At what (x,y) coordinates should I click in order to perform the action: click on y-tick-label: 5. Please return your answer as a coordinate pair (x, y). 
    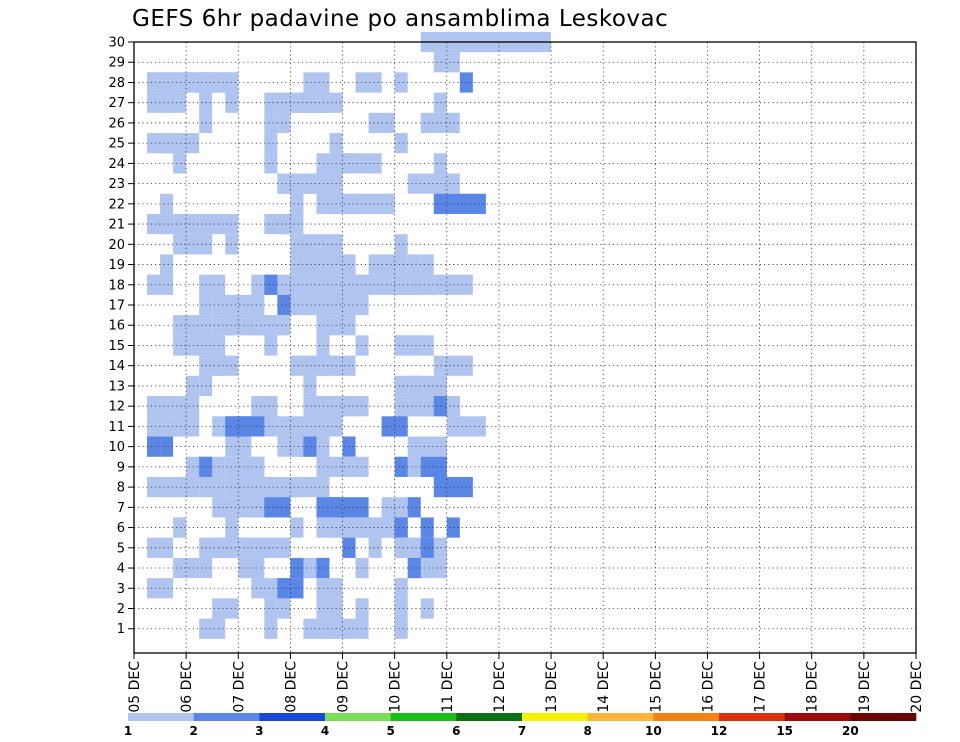
    Looking at the image, I should click on (121, 548).